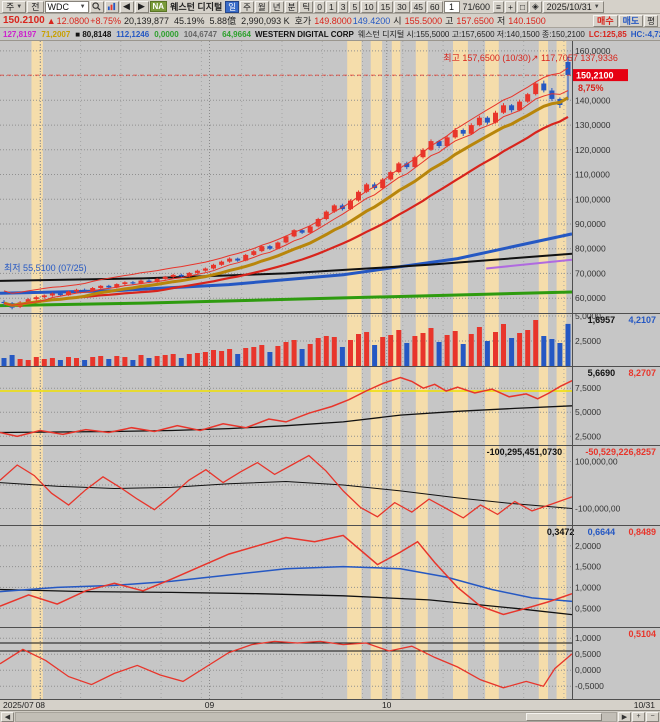  I want to click on trade-value-k: 2,990,093 K, so click(265, 20).